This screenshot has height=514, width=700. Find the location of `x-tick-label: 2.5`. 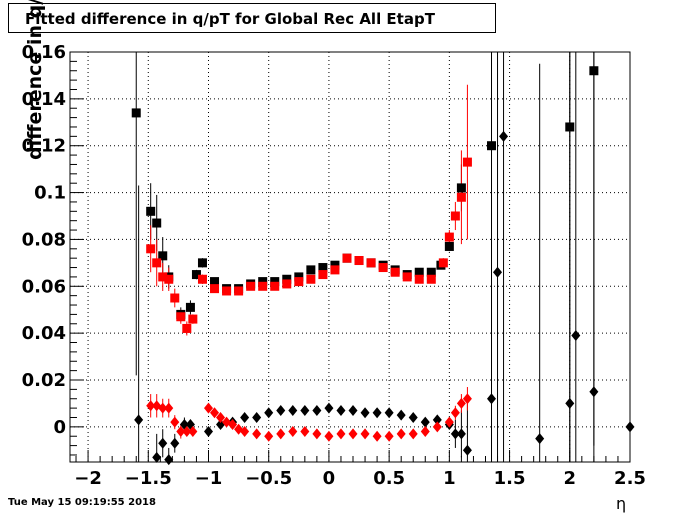

x-tick-label: 2.5 is located at coordinates (630, 478).